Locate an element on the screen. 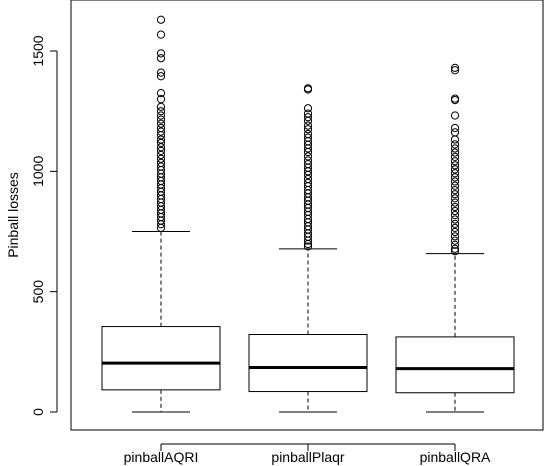 The height and width of the screenshot is (466, 550). y-axis: 0 500 1000 1500 is located at coordinates (44, 225).